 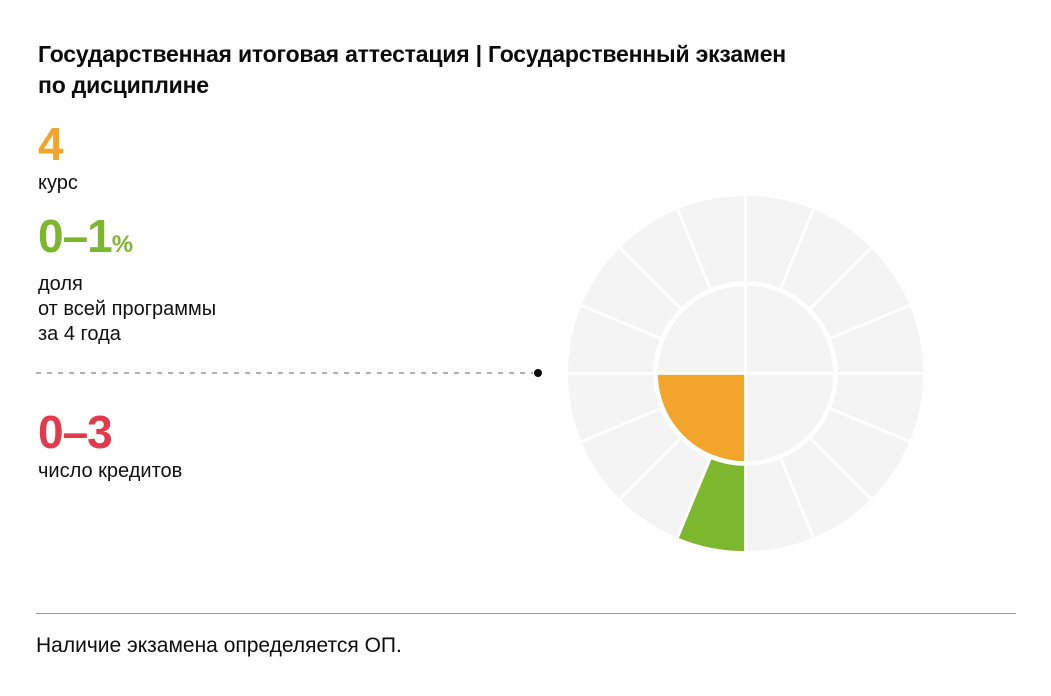 What do you see at coordinates (75, 236) in the screenshot?
I see `share-value-number: 0–1` at bounding box center [75, 236].